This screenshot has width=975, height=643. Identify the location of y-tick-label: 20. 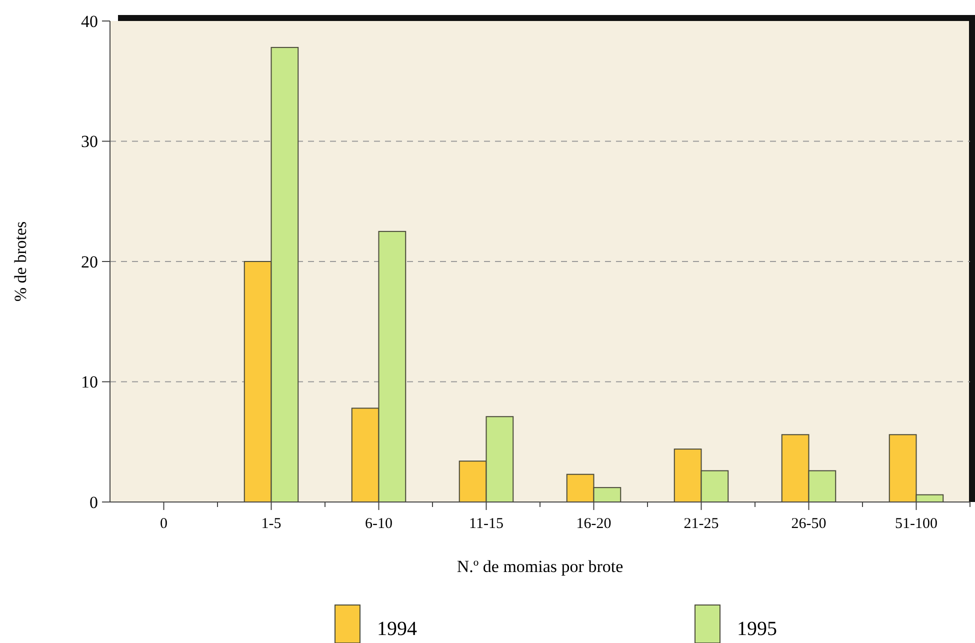
(89, 262).